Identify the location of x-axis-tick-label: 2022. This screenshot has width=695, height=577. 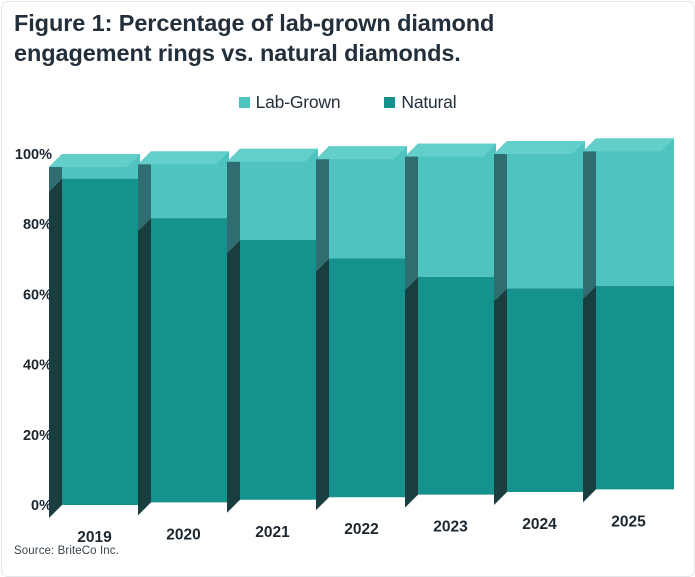
(361, 529).